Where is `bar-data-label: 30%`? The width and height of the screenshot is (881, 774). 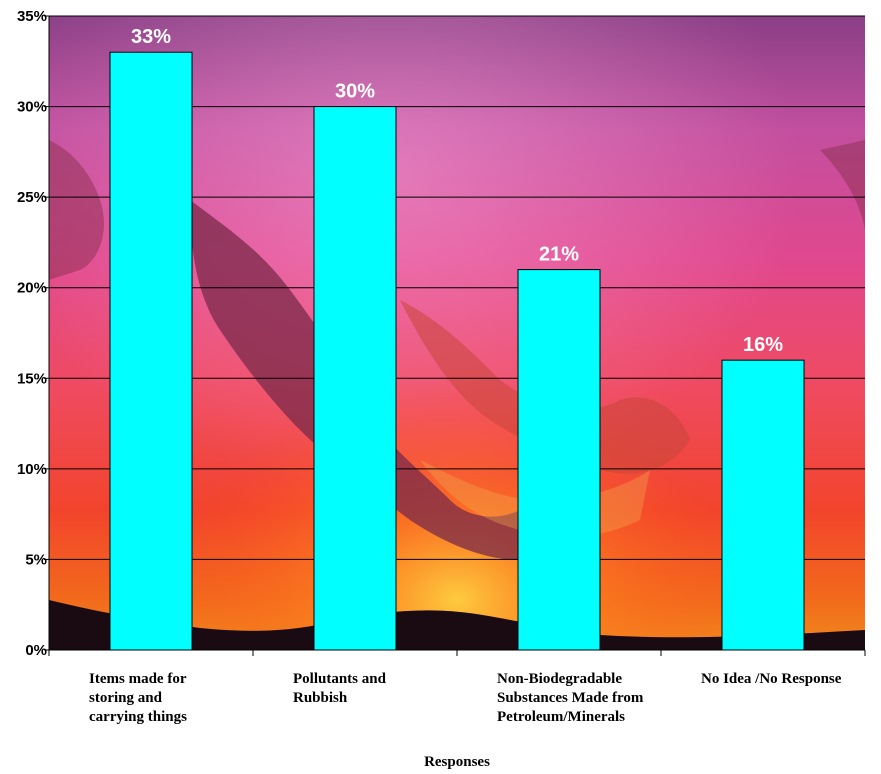 bar-data-label: 30% is located at coordinates (355, 92).